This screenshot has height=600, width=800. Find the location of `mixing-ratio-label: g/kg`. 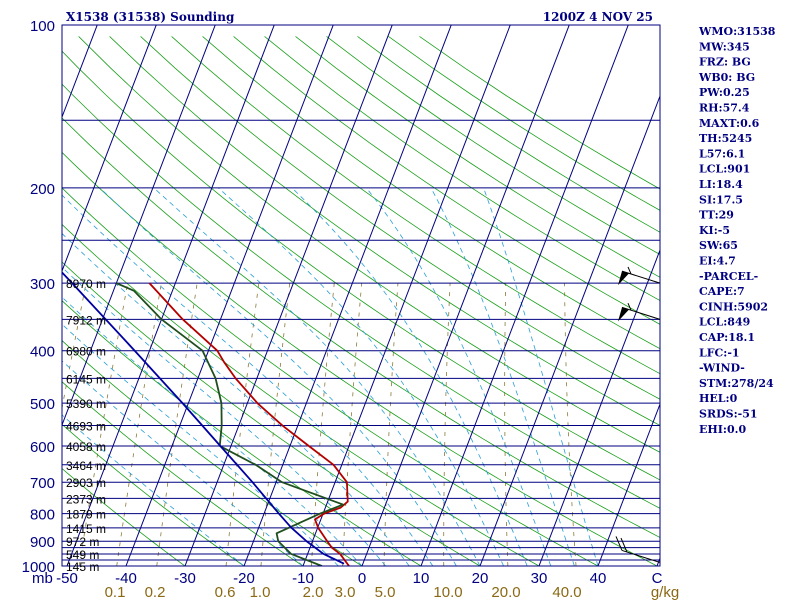

mixing-ratio-label: g/kg is located at coordinates (665, 592).